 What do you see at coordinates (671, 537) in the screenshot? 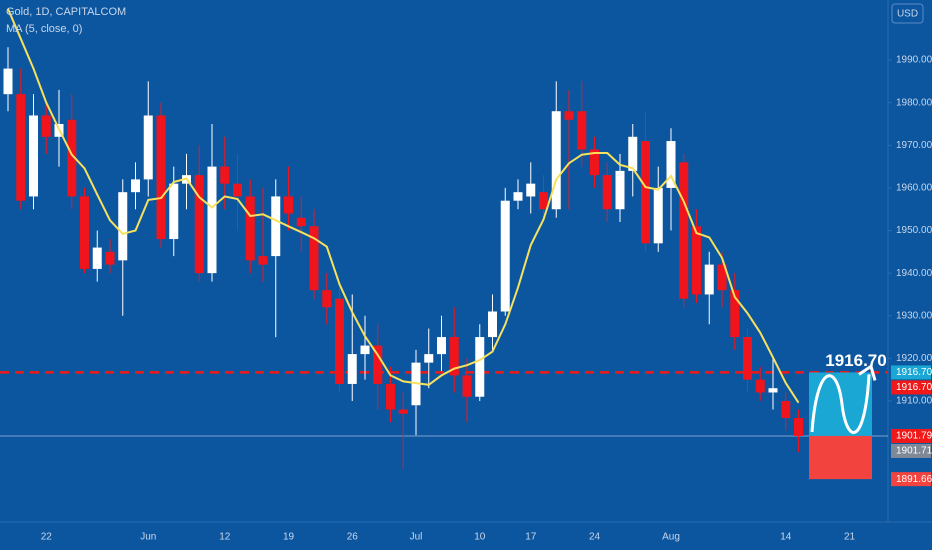
I see `x-tick-label: Aug` at bounding box center [671, 537].